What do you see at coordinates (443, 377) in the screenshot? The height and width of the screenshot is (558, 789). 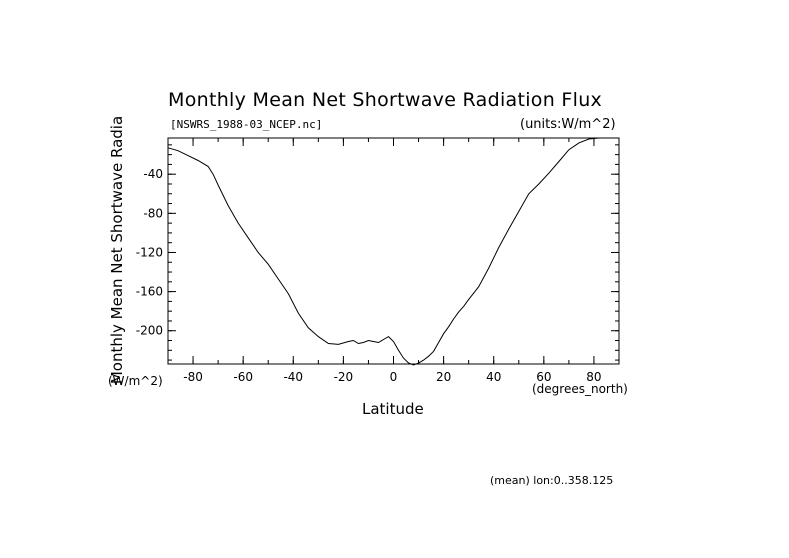 I see `x-tick-label: 20` at bounding box center [443, 377].